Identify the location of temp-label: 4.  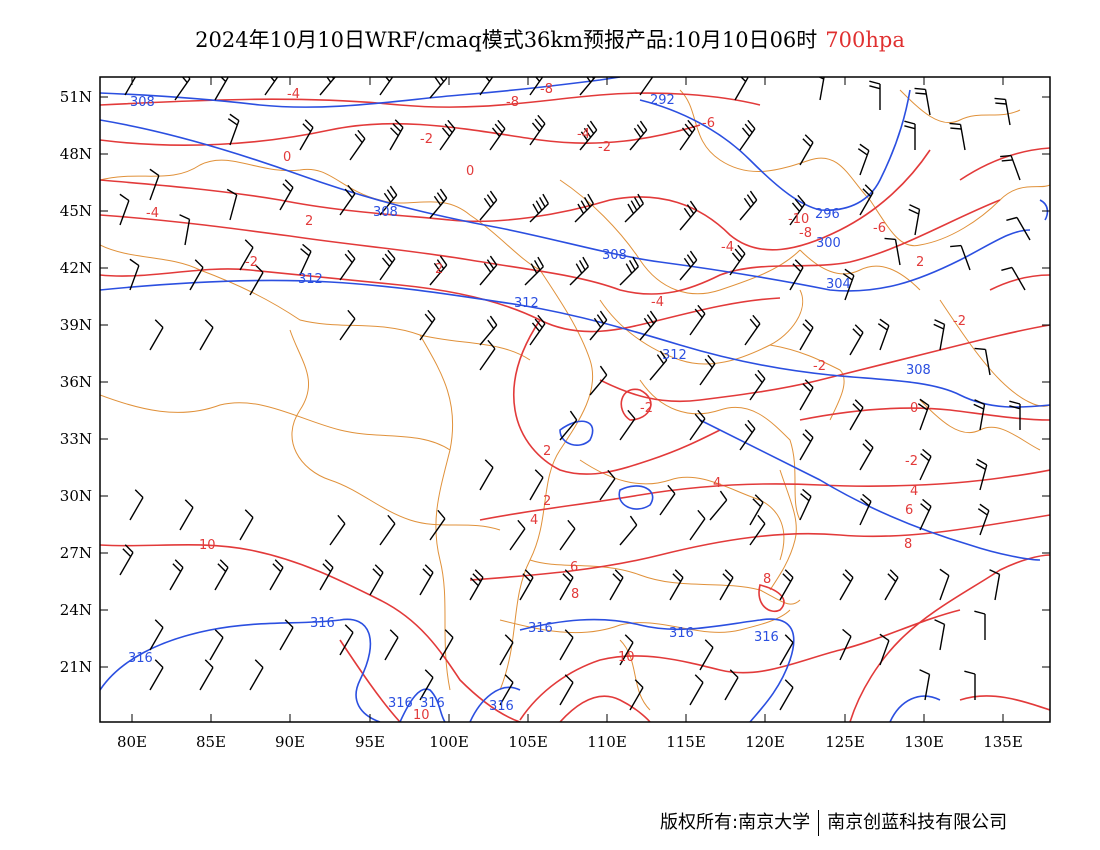
(534, 520).